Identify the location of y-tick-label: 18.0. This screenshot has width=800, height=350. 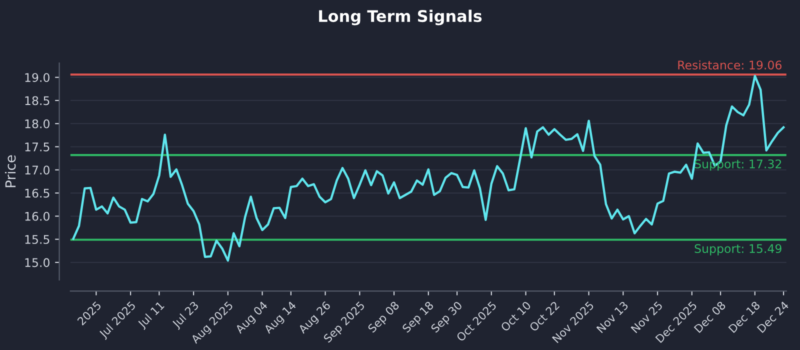
(37, 123).